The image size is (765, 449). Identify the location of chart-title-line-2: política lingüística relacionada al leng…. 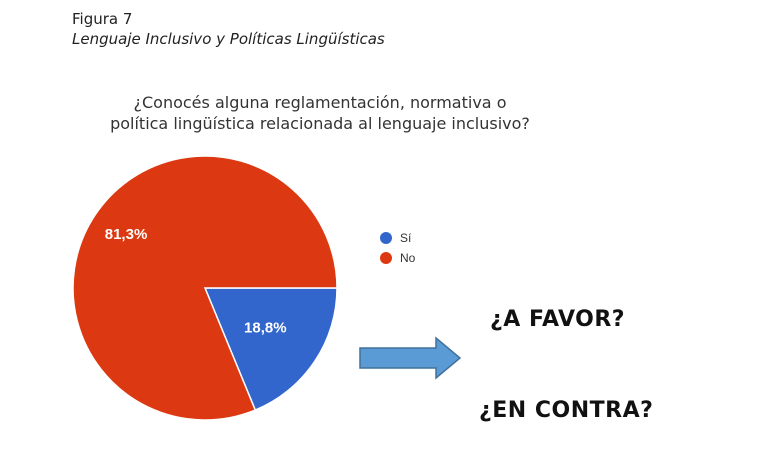
(320, 123).